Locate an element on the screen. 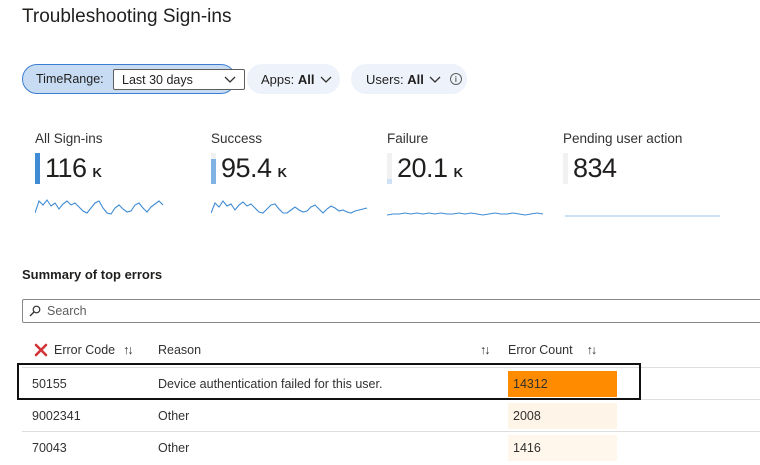 The height and width of the screenshot is (465, 760). users-filter: Users: All i is located at coordinates (409, 79).